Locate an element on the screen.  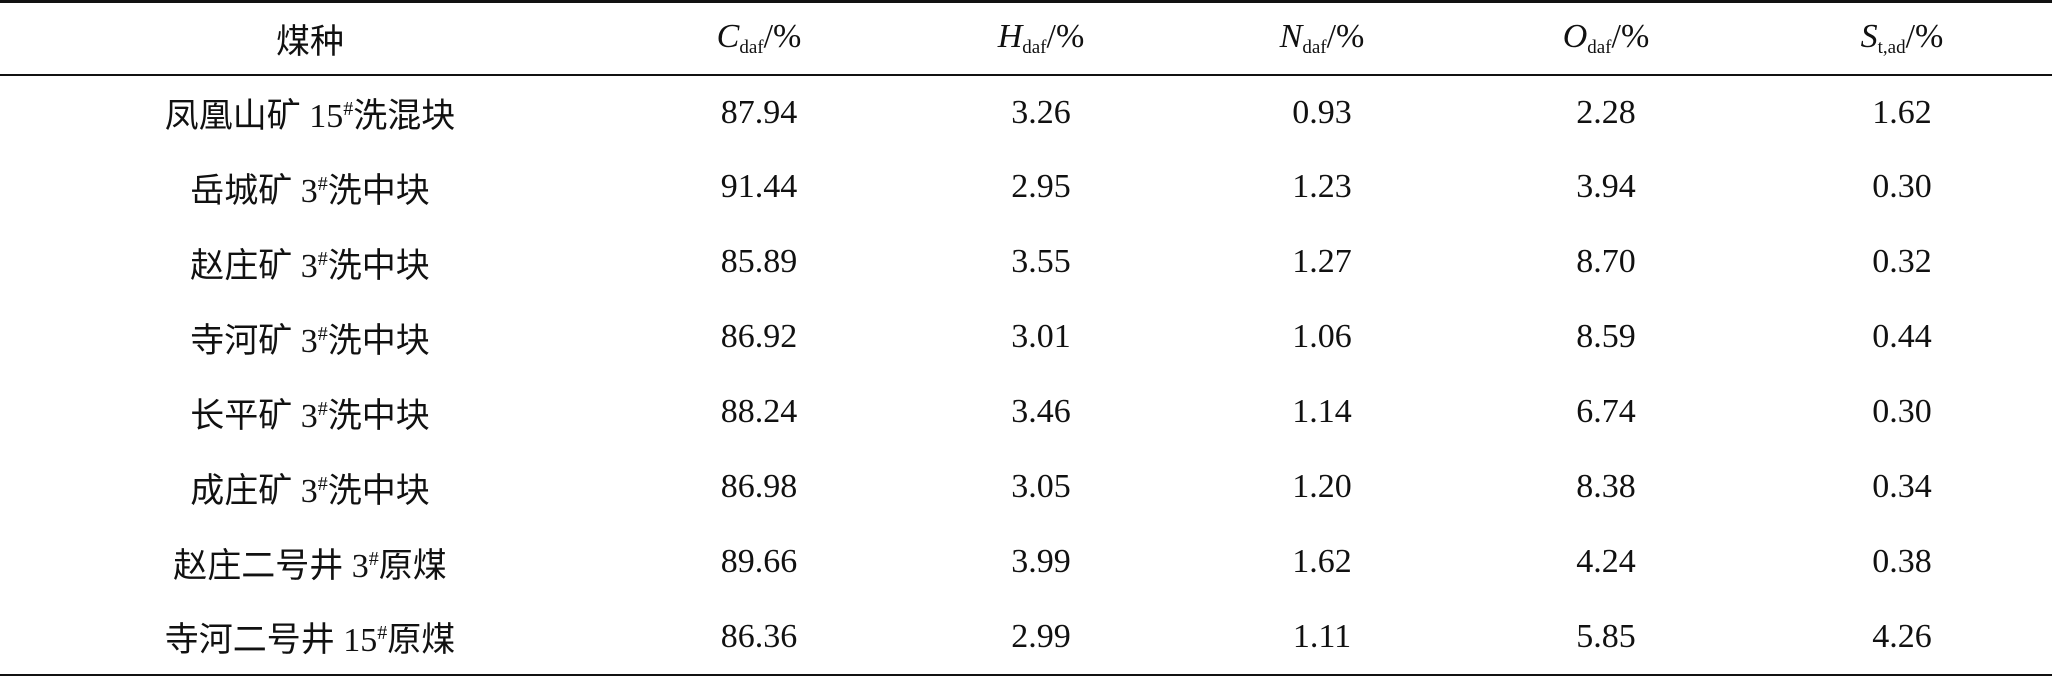
value-cell: 5.85 is located at coordinates (1606, 636).